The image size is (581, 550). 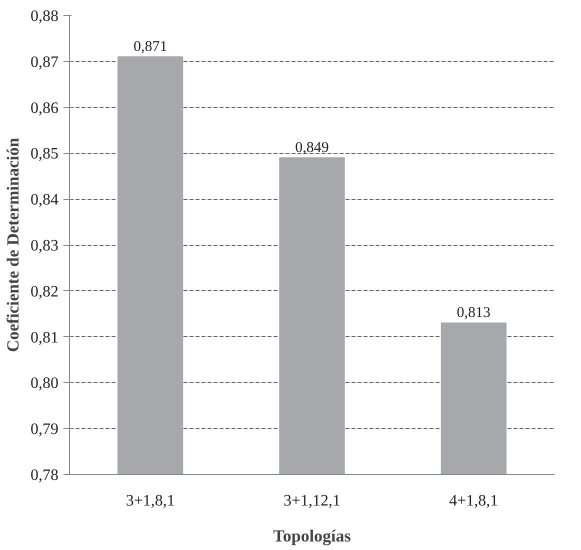 I want to click on y-tick-label: 0,86, so click(x=44, y=108).